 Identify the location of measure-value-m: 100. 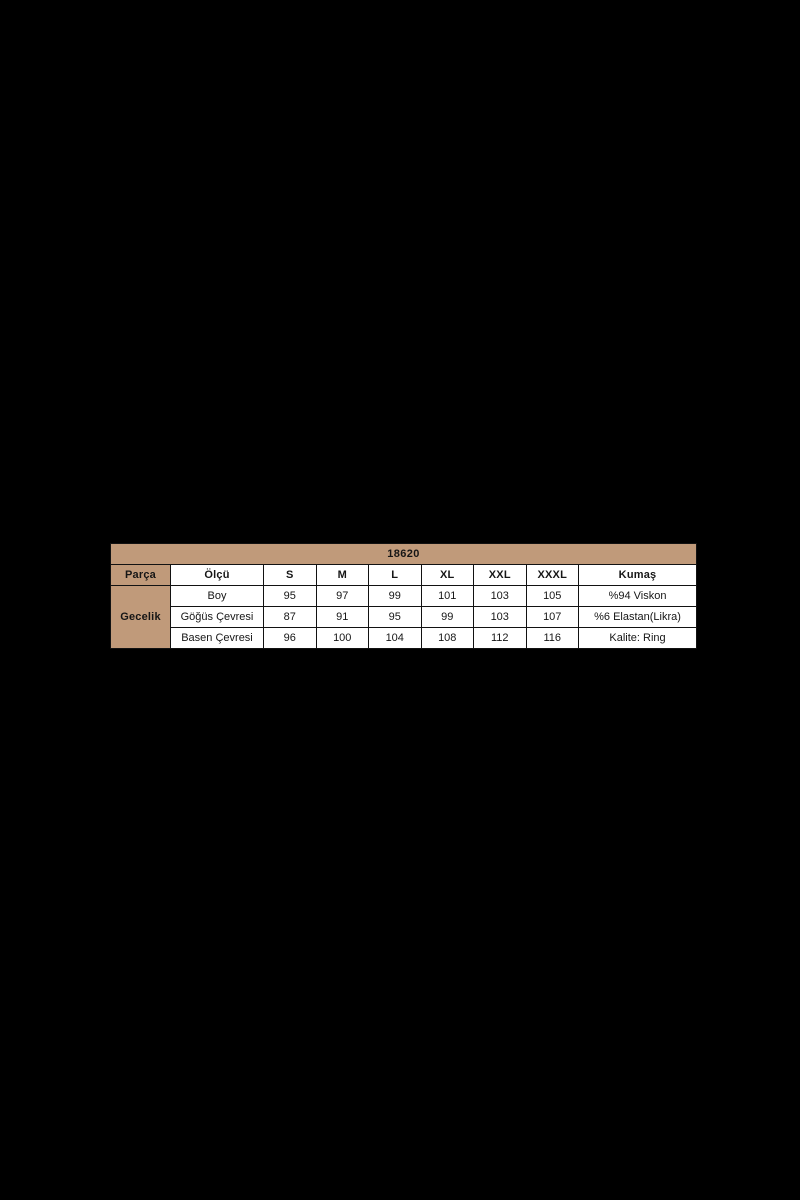
(342, 638).